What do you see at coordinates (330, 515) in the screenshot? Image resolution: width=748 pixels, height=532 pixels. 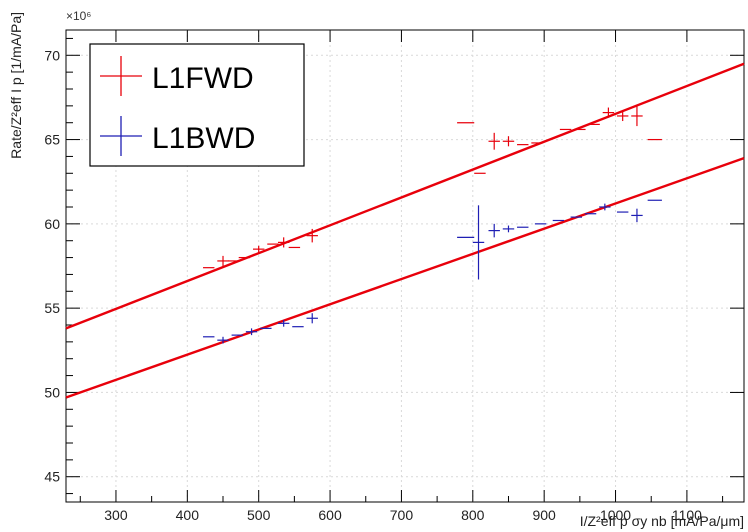 I see `x-tick-label: 600` at bounding box center [330, 515].